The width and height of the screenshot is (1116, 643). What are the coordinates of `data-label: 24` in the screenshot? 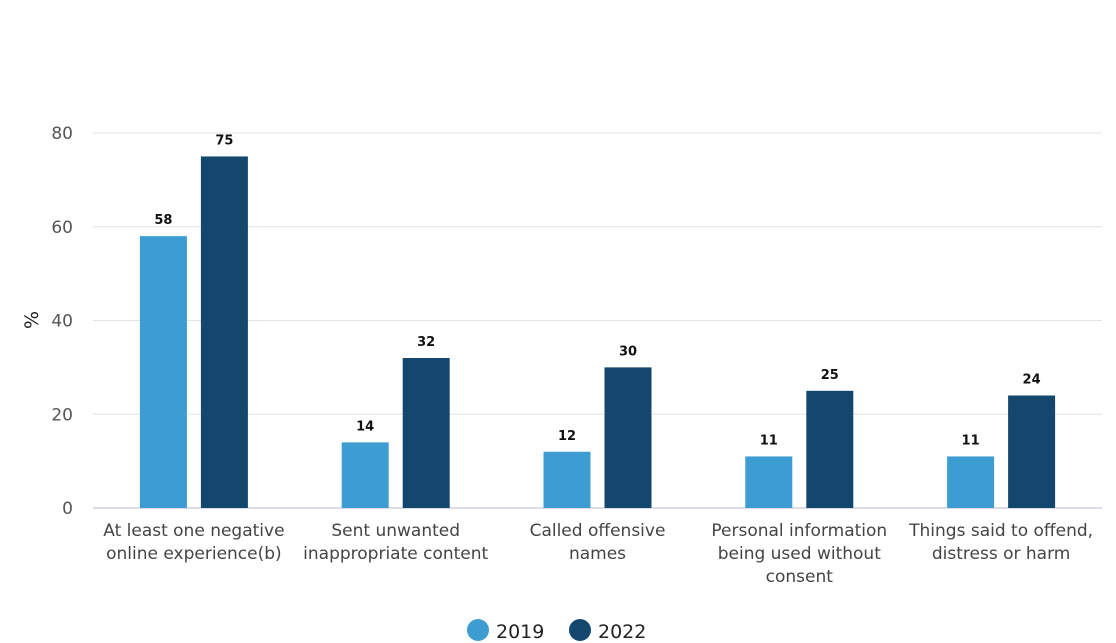 It's located at (1032, 380).